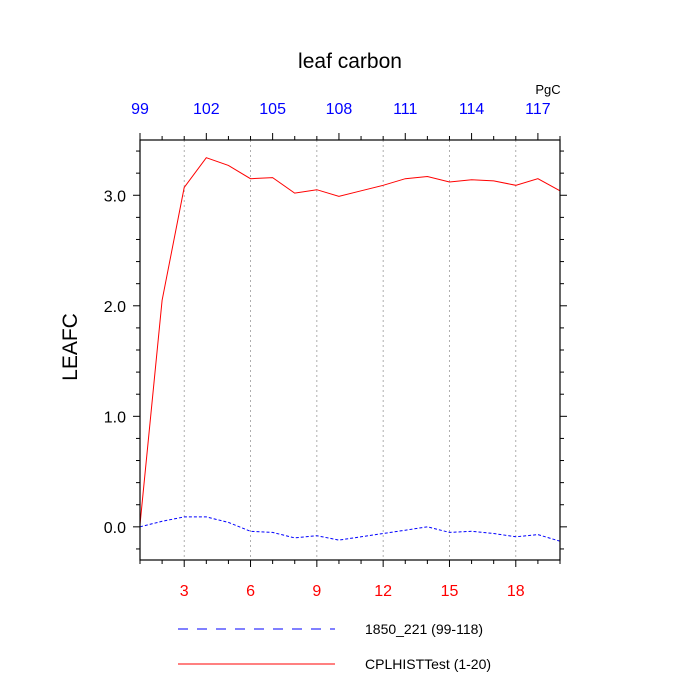 This screenshot has height=700, width=700. I want to click on y-tick-label: 2.0, so click(115, 307).